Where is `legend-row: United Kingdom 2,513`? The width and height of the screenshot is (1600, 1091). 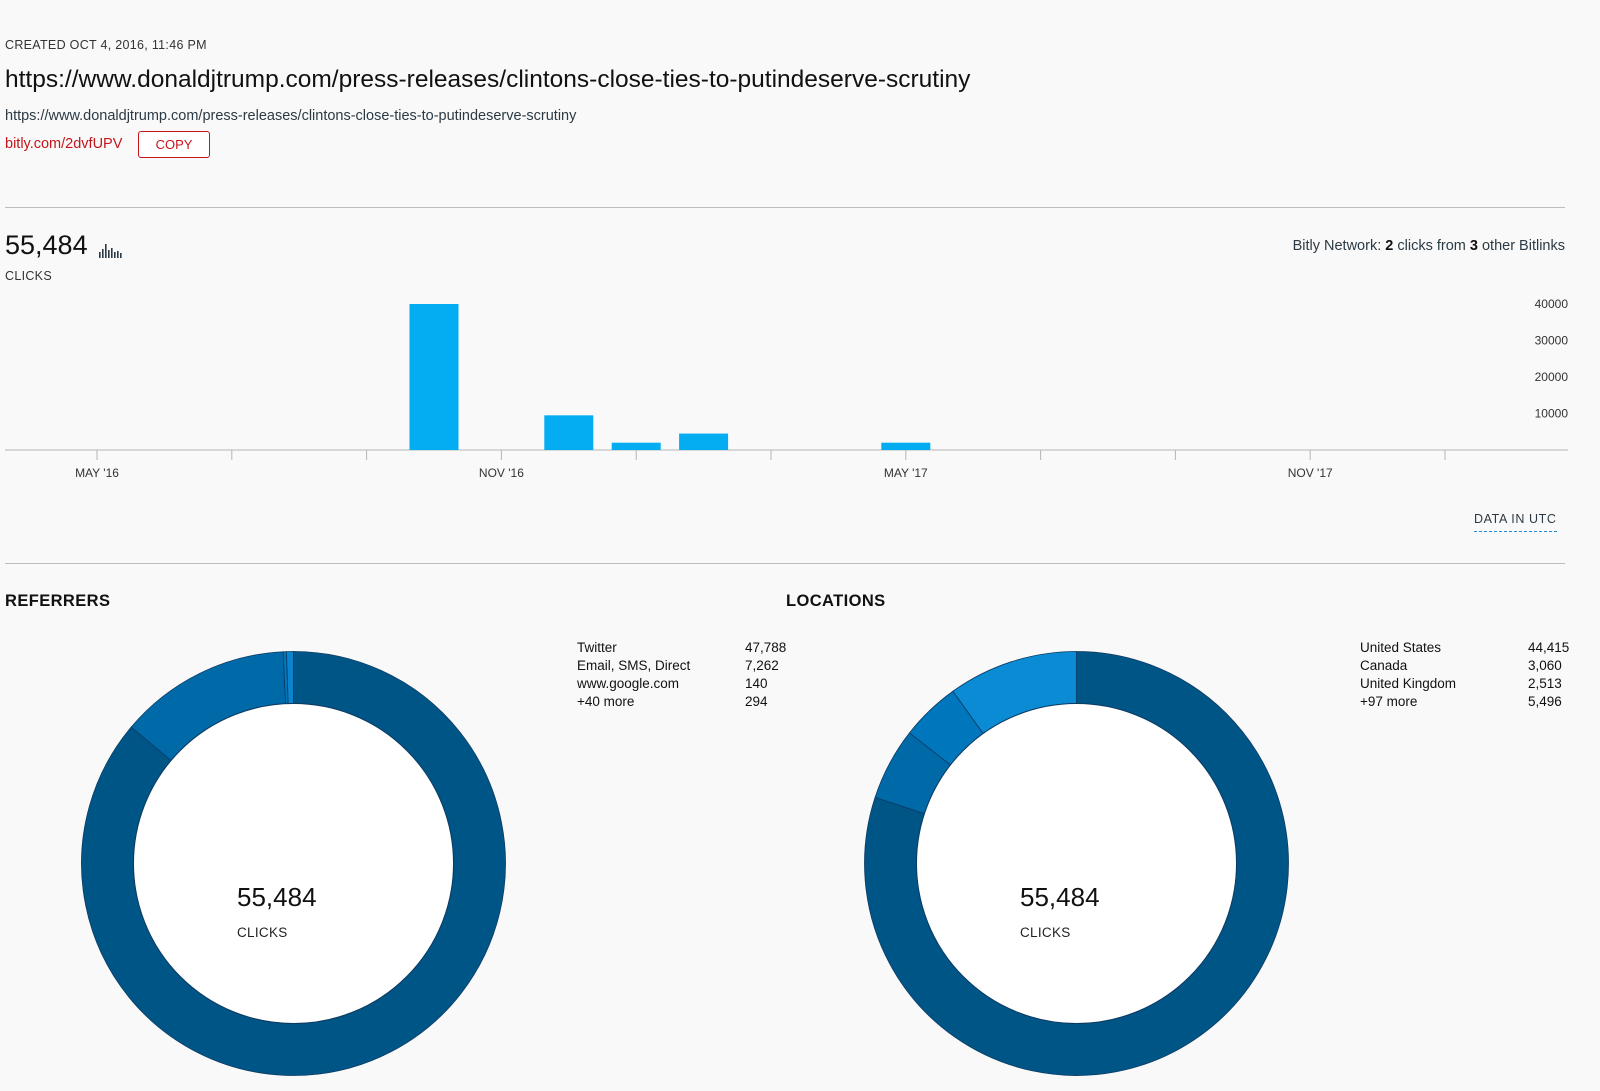
legend-row: United Kingdom 2,513 is located at coordinates (1465, 685).